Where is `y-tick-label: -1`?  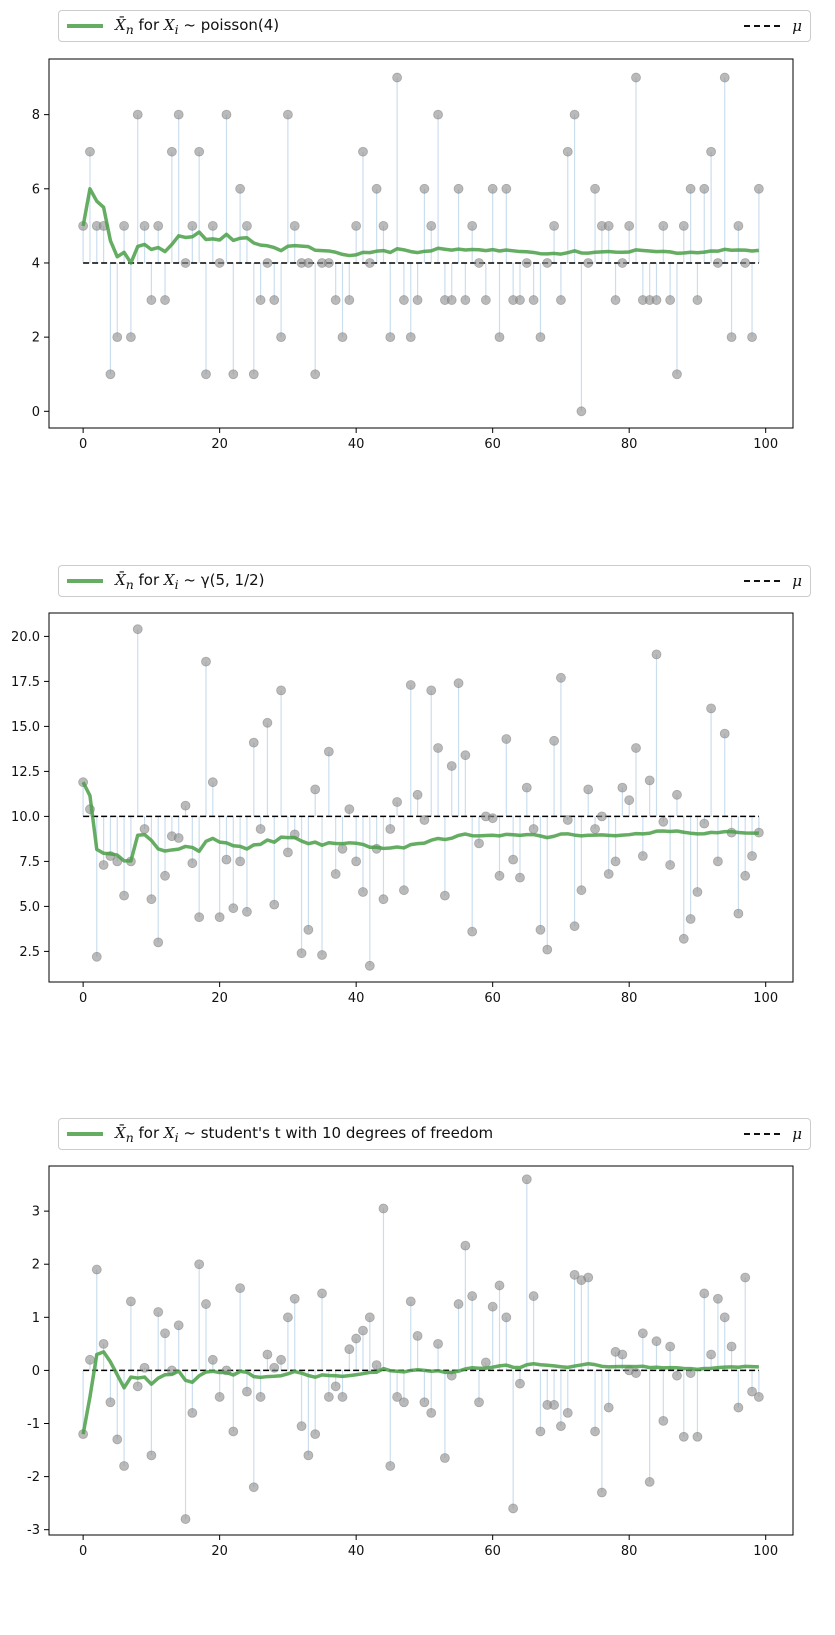
y-tick-label: -1 is located at coordinates (33, 1424).